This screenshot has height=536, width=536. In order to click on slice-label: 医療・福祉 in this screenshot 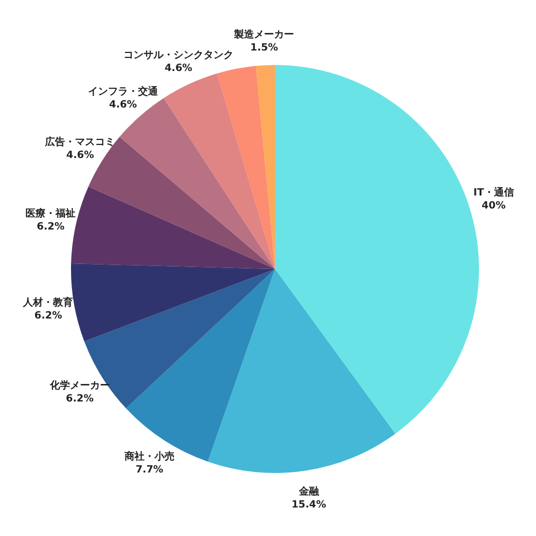, I will do `click(51, 214)`.